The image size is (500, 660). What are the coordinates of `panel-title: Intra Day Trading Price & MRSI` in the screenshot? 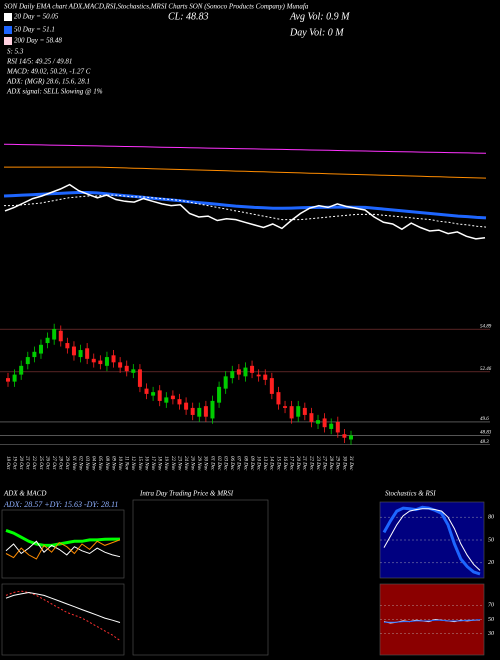 It's located at (186, 494).